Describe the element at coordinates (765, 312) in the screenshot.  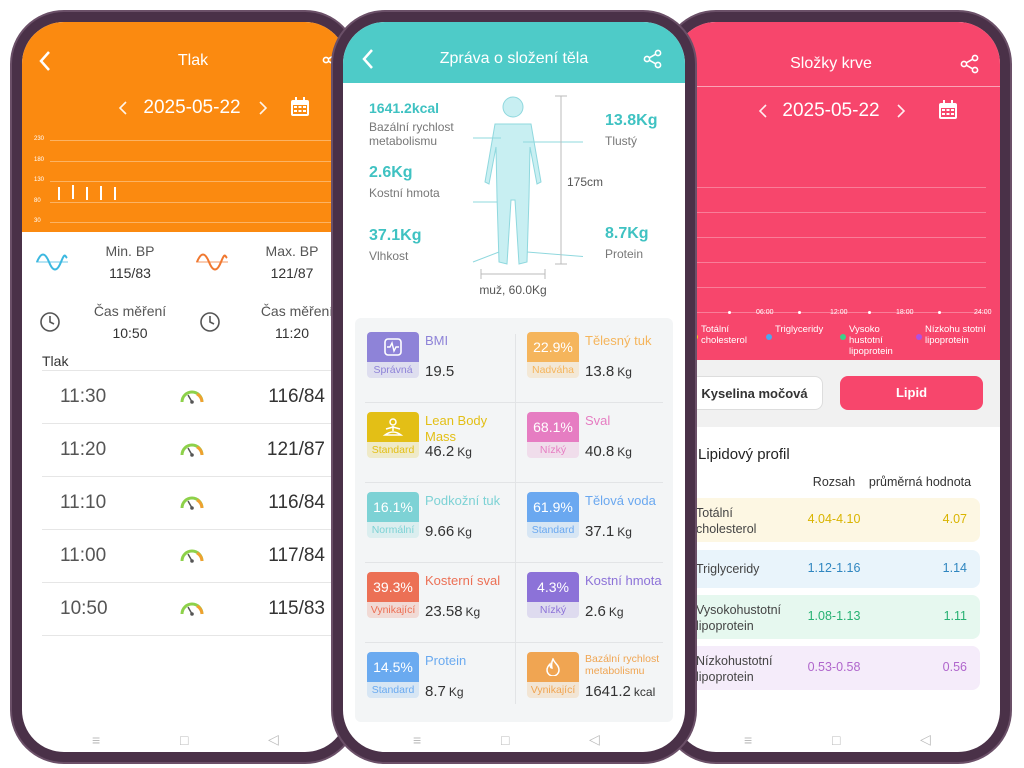
I see `x-tick-label: 06:00` at that location.